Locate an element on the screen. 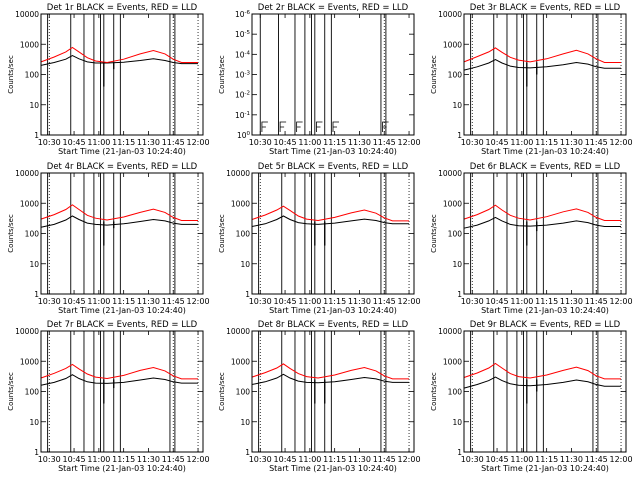 Image resolution: width=640 pixels, height=480 pixels. chart-title: Det 6r BLACK = Events, RED = LLD is located at coordinates (545, 167).